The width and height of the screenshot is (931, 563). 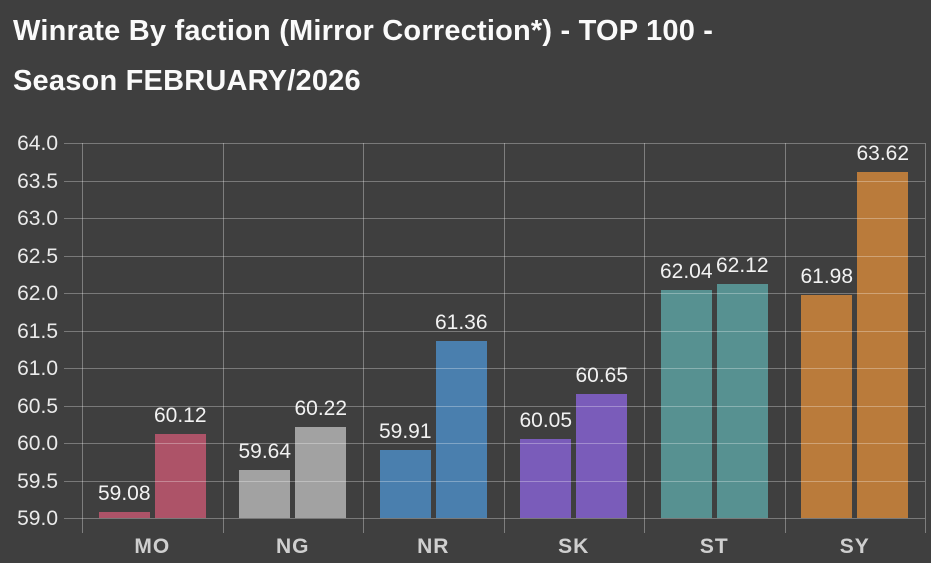 I want to click on bar-value-label: 59.08, so click(x=124, y=493).